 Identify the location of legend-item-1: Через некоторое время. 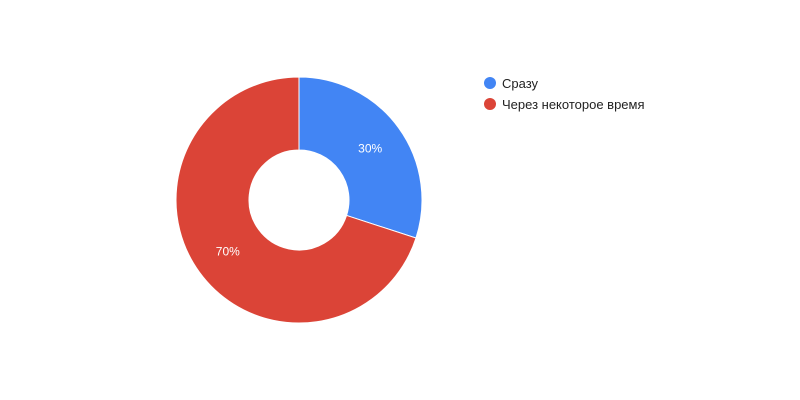
(564, 104).